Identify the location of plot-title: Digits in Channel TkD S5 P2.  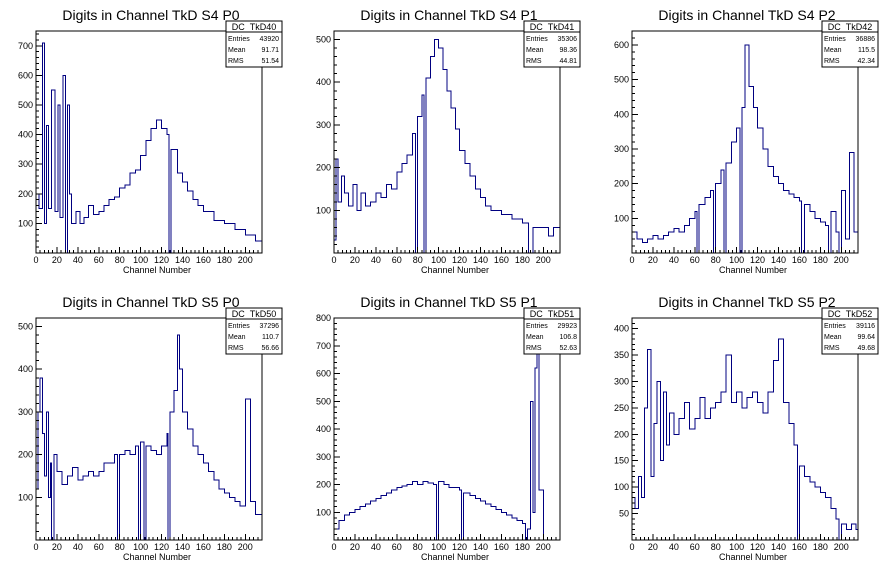
(746, 302).